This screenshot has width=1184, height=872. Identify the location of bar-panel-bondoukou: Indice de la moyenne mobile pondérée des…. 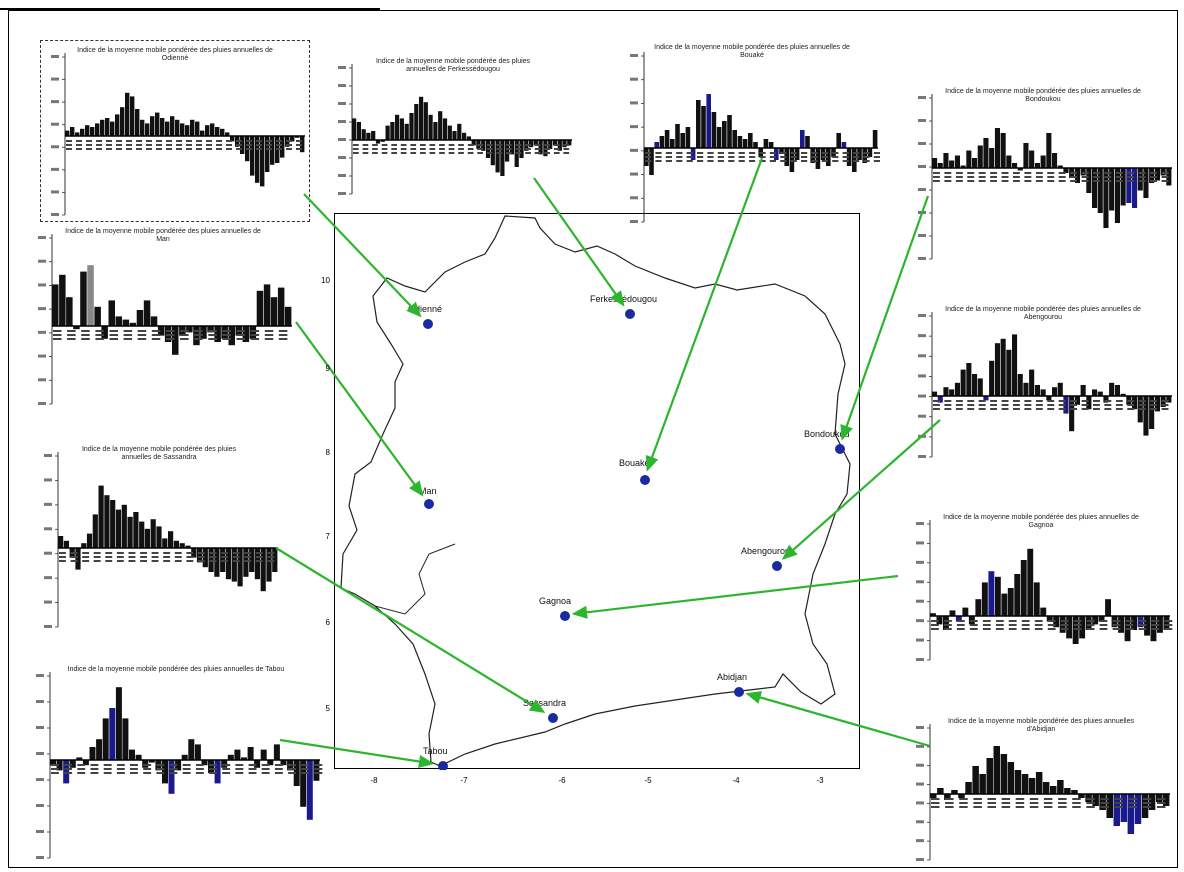
(1043, 174).